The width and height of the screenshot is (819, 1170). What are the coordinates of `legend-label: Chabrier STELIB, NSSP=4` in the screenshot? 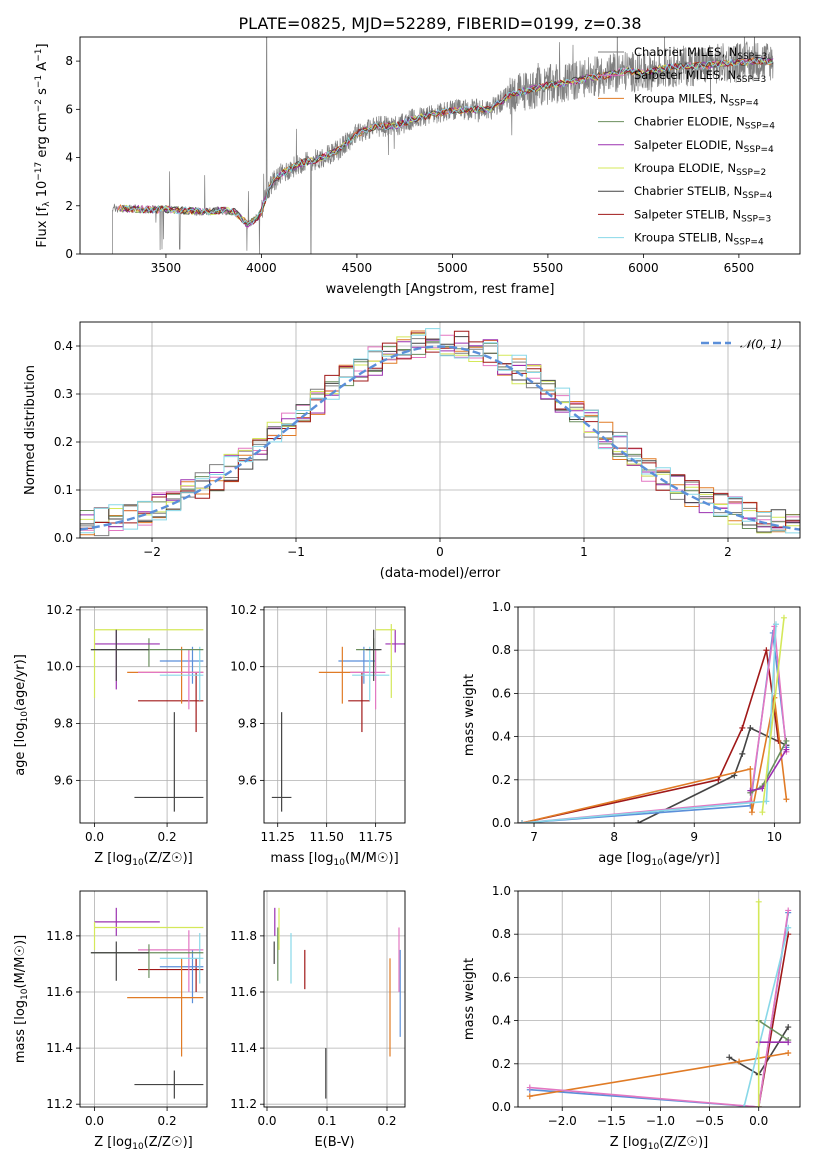 It's located at (703, 192).